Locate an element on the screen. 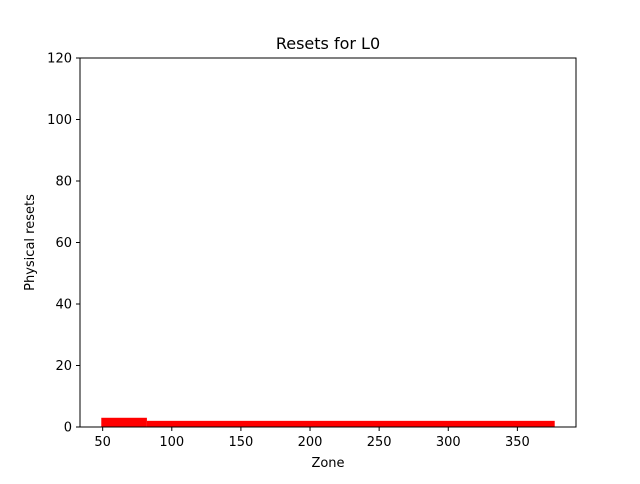 This screenshot has width=640, height=484. y-axis: 0 20 40 60 80 100 120 is located at coordinates (63, 244).